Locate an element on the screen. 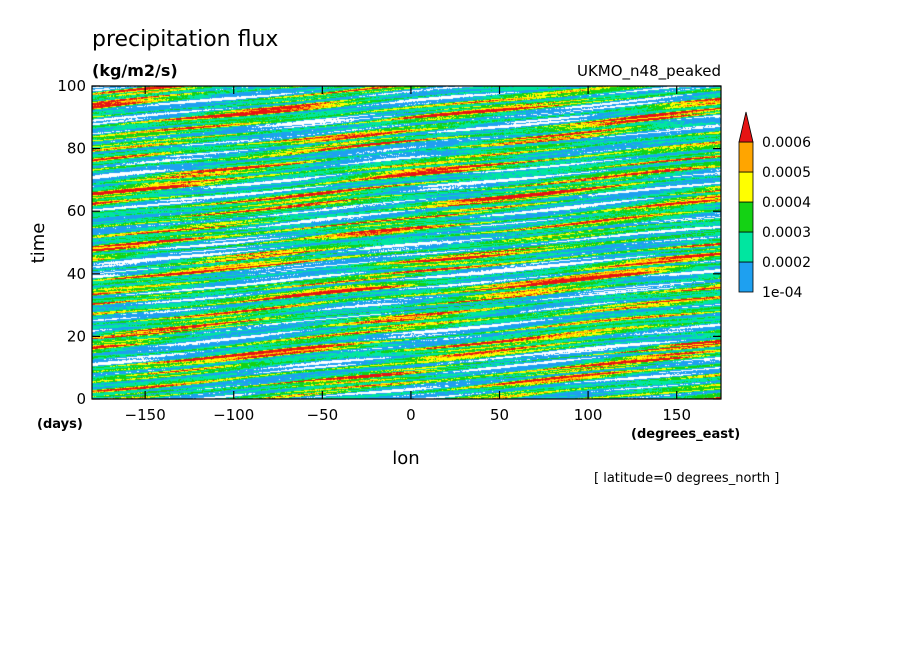  latitude-footnote: [ latitude=0 degrees_north ] is located at coordinates (686, 478).